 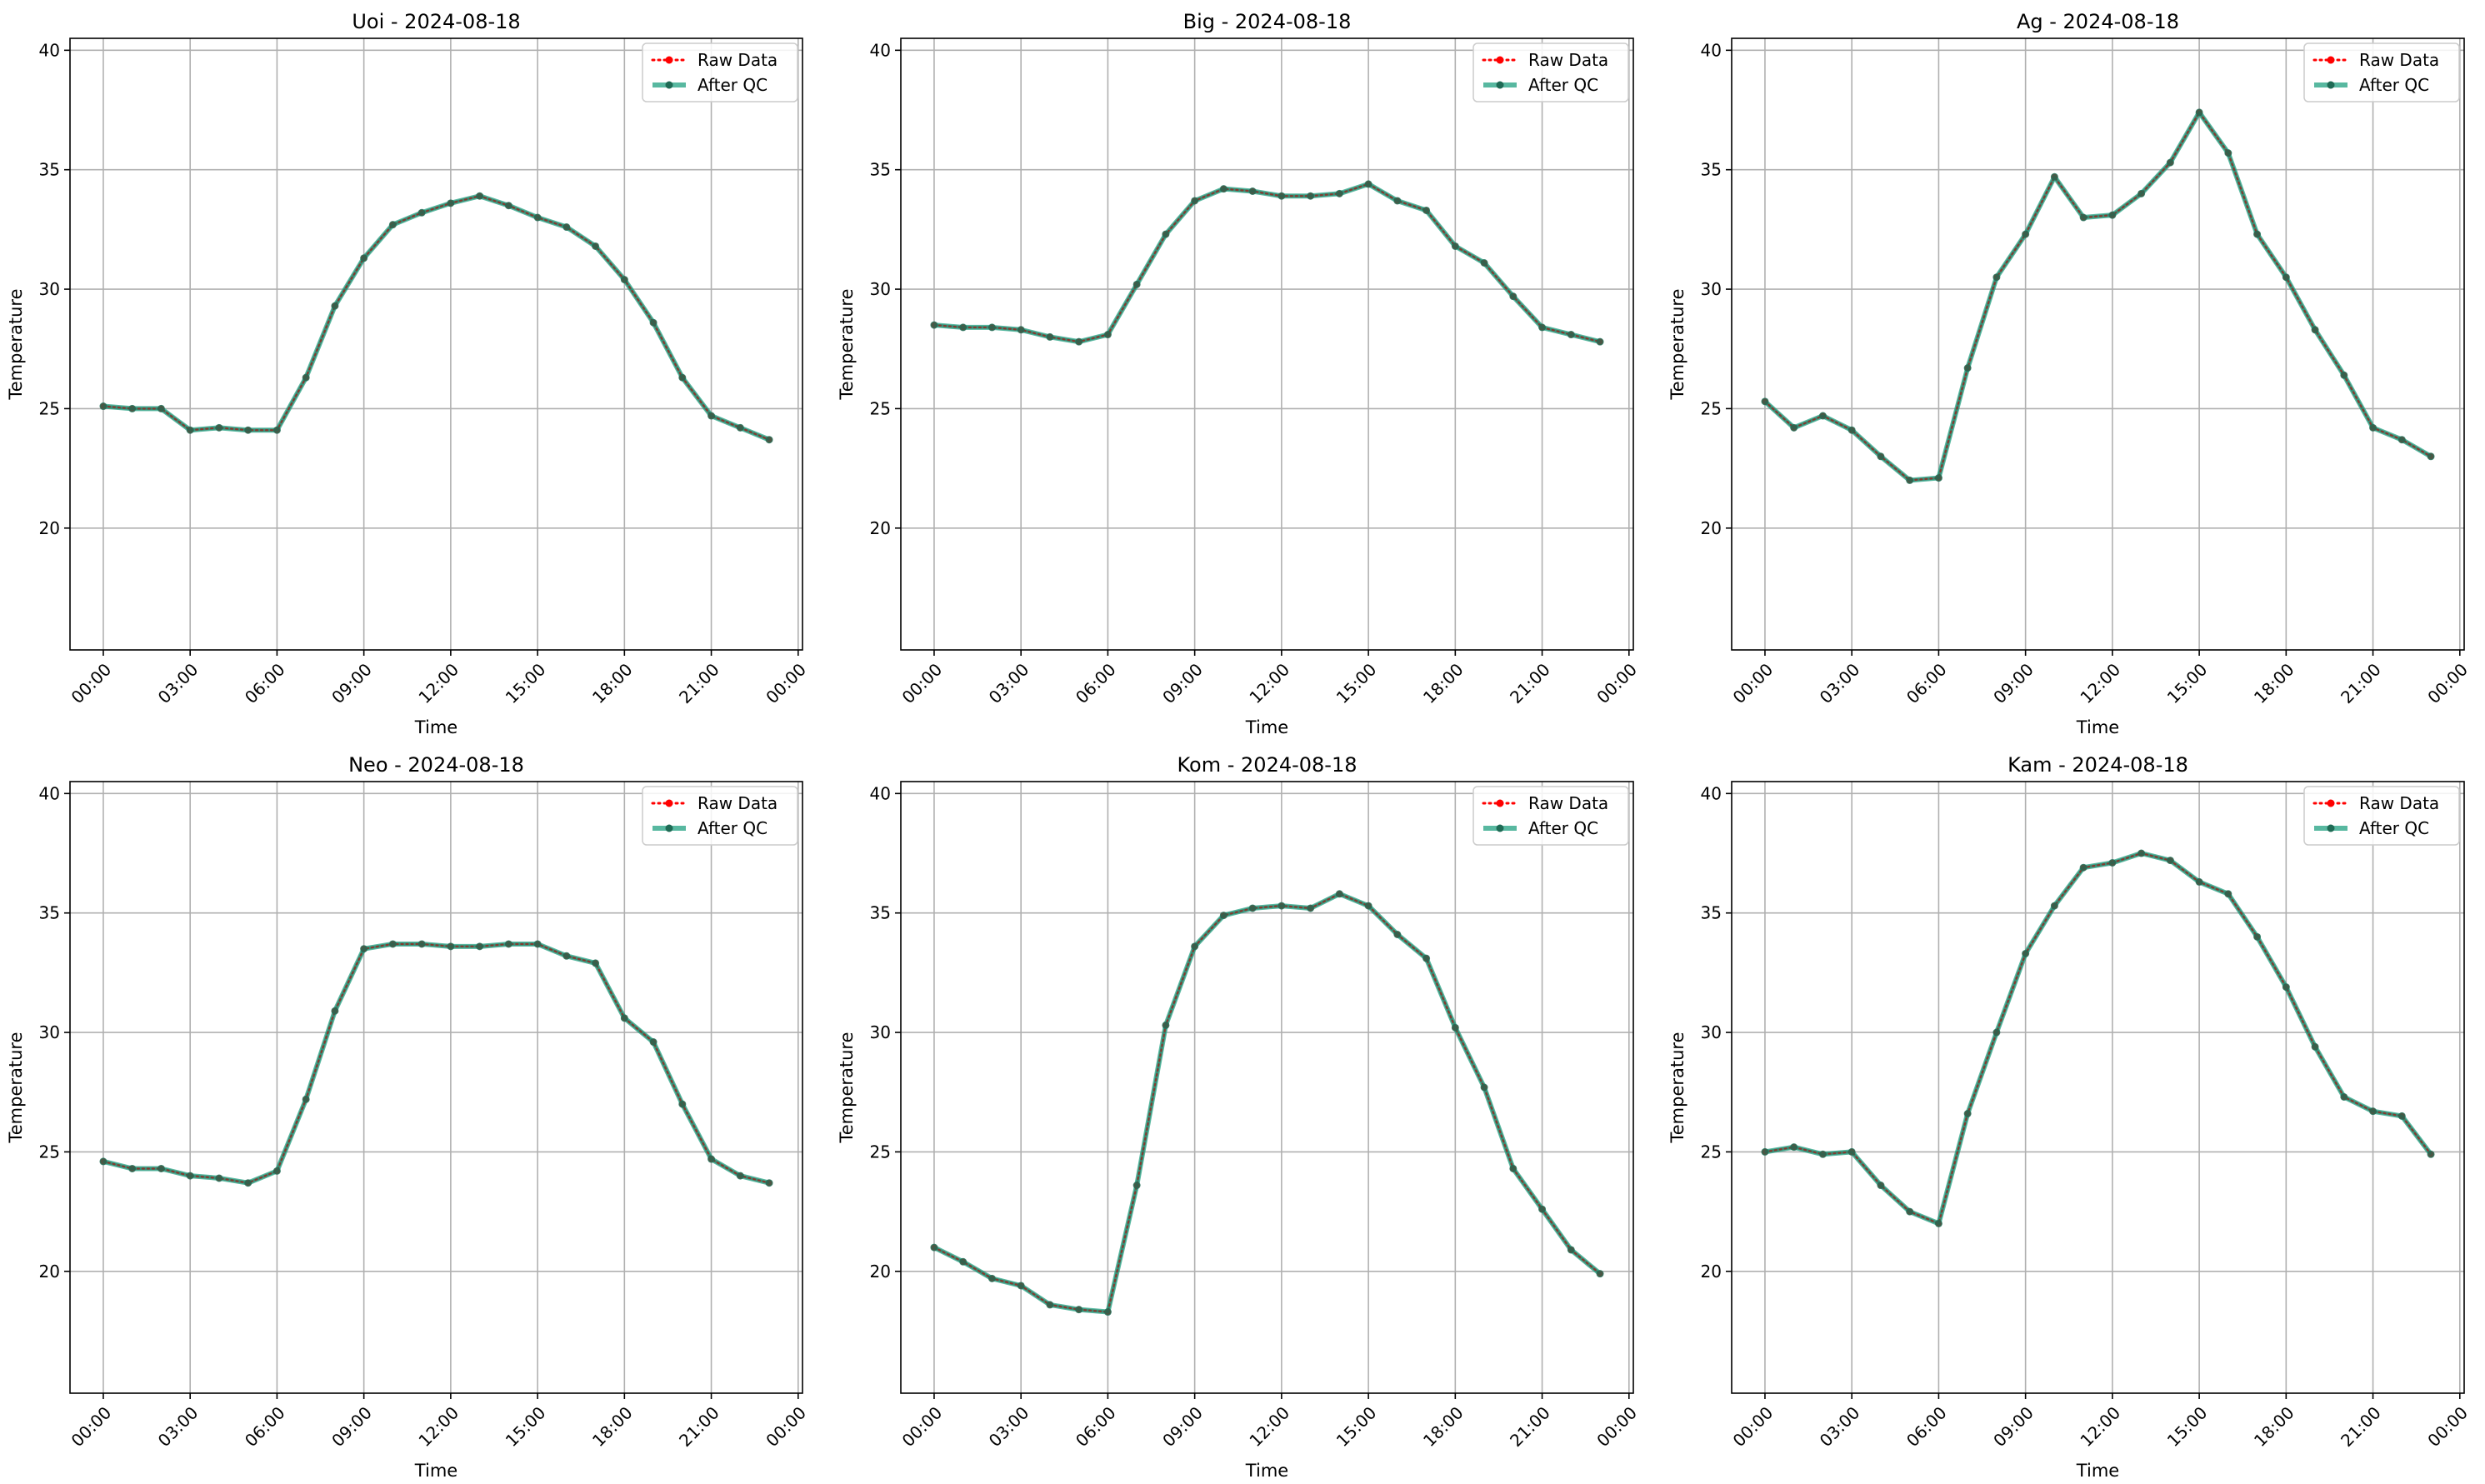 I want to click on x-tick-label: 06:00, so click(x=1926, y=683).